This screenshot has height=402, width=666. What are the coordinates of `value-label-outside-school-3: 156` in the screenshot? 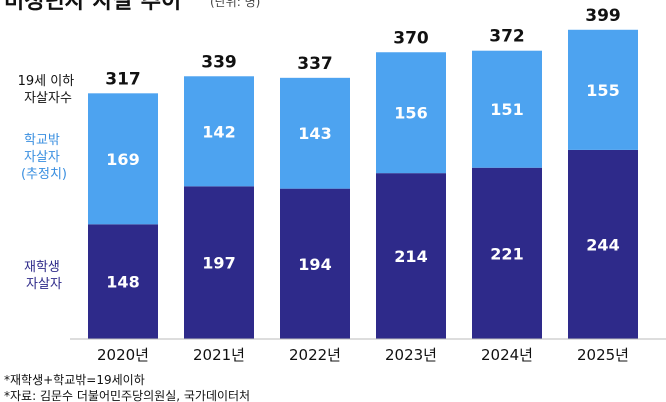 It's located at (410, 113).